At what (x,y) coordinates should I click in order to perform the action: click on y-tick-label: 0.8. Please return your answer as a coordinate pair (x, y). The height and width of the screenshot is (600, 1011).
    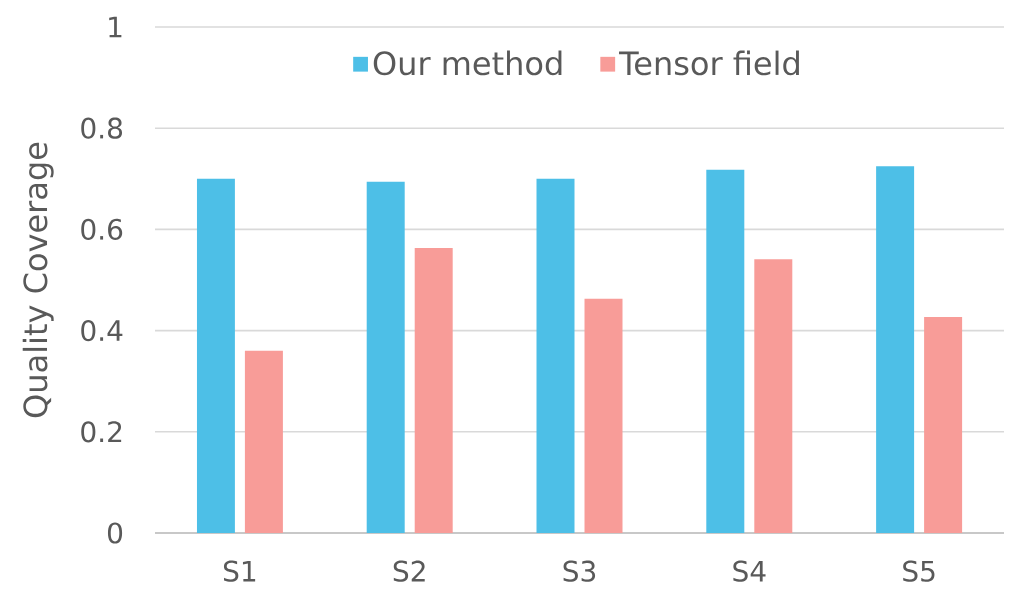
    Looking at the image, I should click on (102, 128).